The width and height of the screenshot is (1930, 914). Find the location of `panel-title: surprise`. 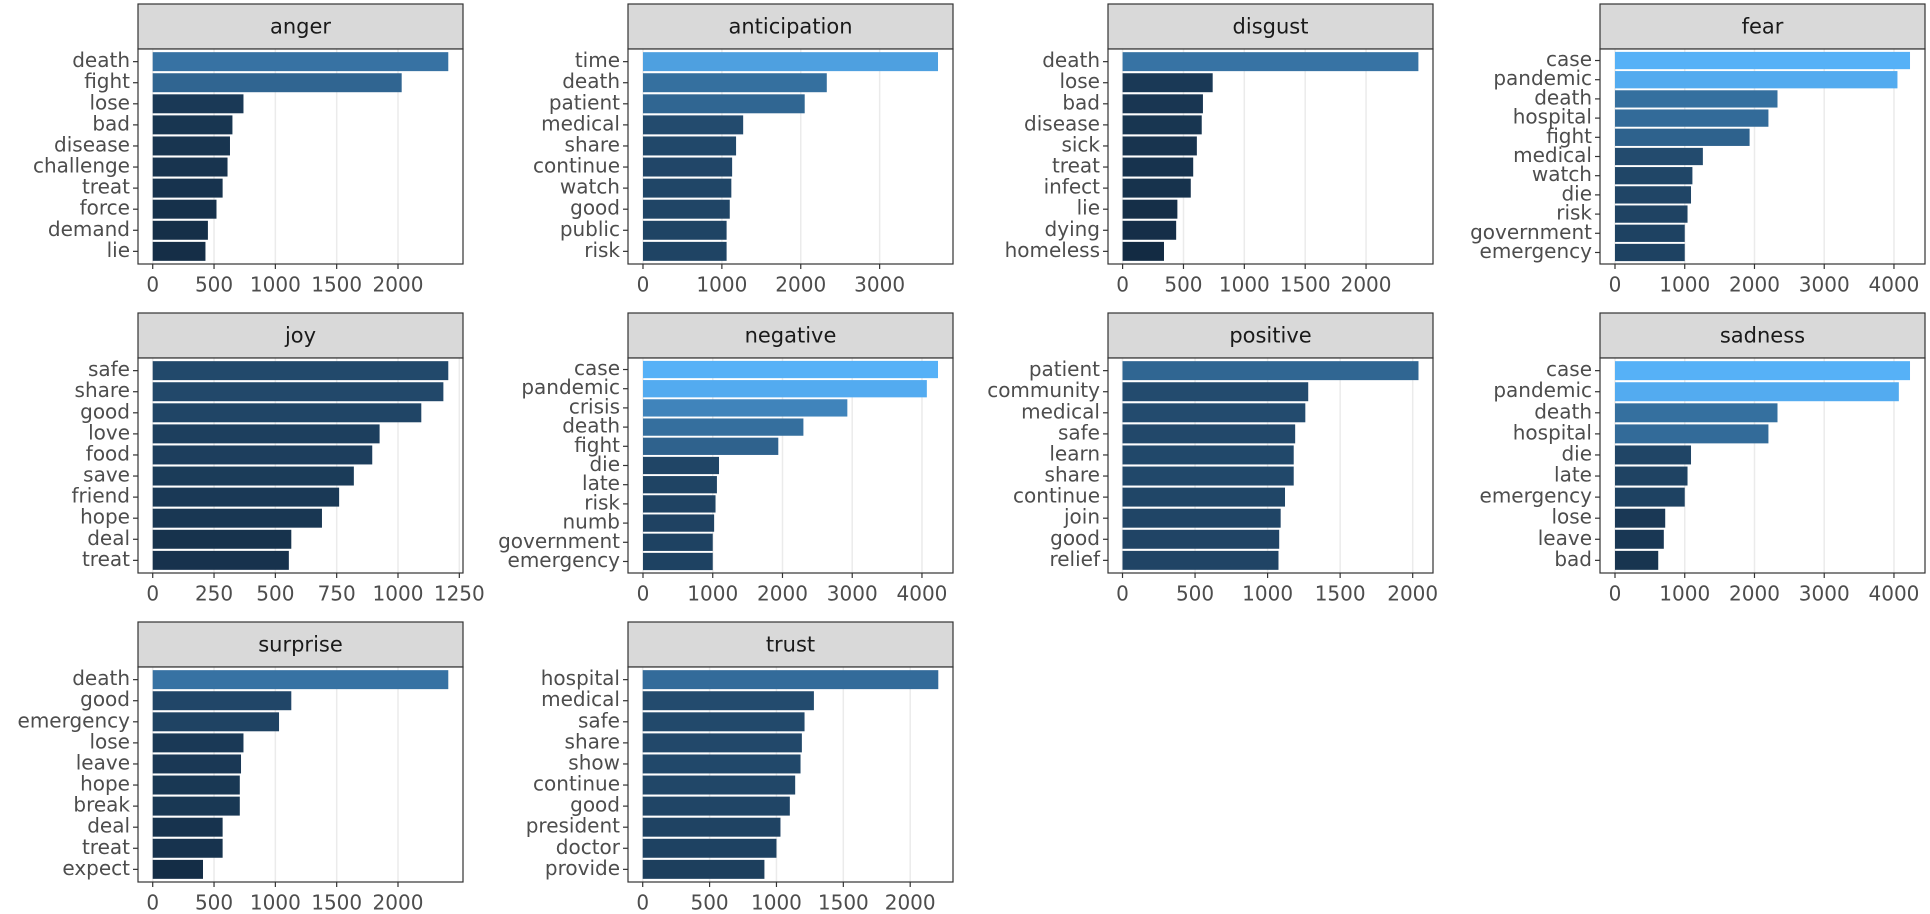

panel-title: surprise is located at coordinates (300, 645).